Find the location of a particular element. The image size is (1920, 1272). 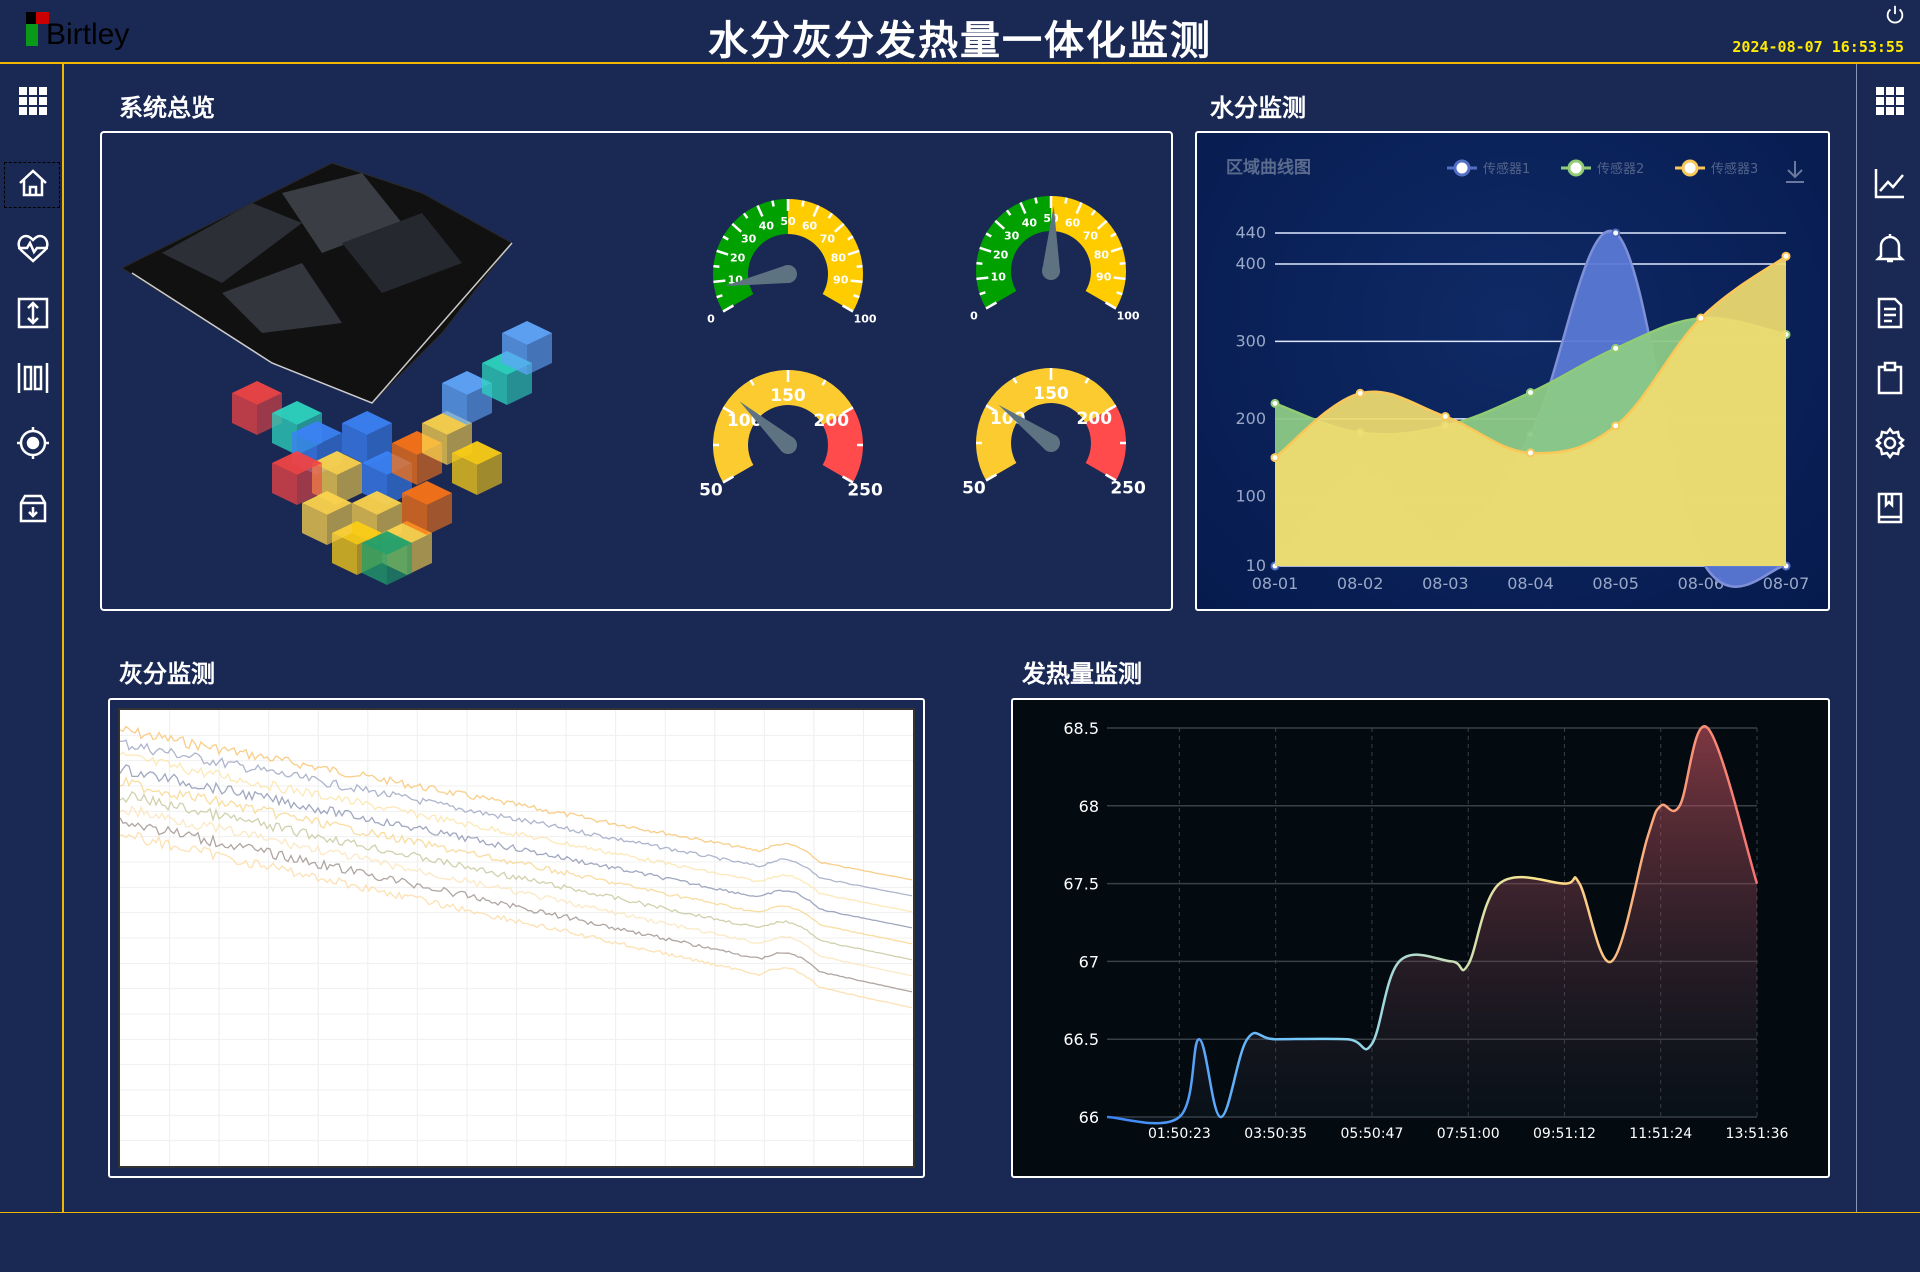

home-icon is located at coordinates (33, 183).